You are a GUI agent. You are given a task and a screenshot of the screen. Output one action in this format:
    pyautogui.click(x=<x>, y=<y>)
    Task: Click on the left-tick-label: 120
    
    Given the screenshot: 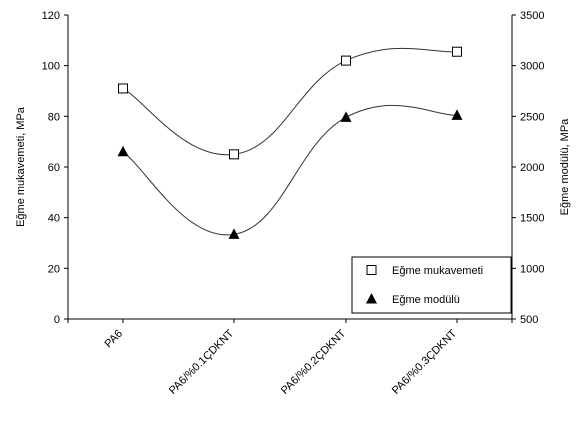 What is the action you would take?
    pyautogui.click(x=51, y=16)
    